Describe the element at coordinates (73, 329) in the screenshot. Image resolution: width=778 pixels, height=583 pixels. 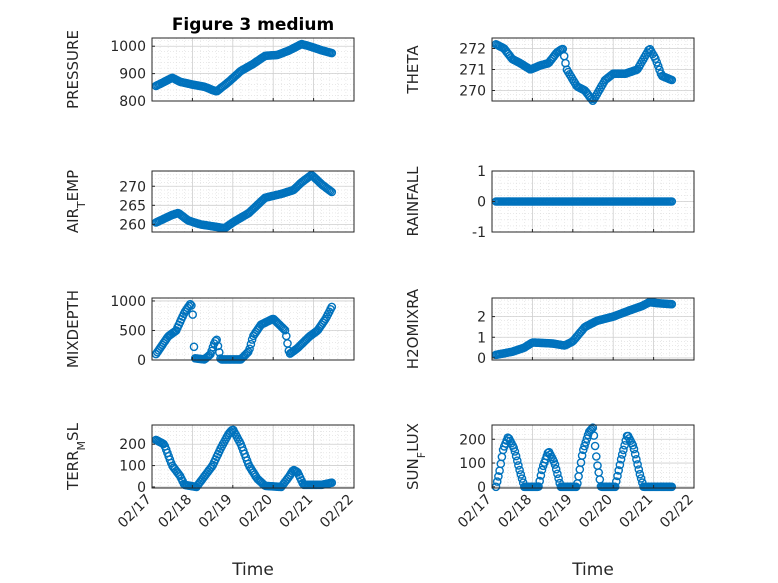
I see `y-axis-label: MIXDEPTH` at that location.